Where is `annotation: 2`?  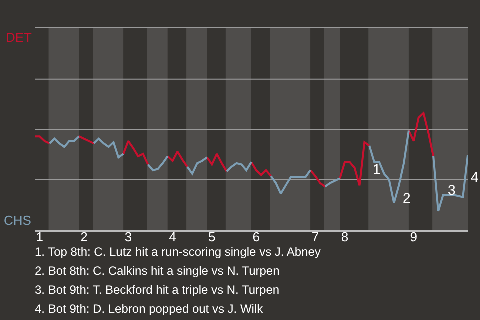 annotation: 2 is located at coordinates (407, 198).